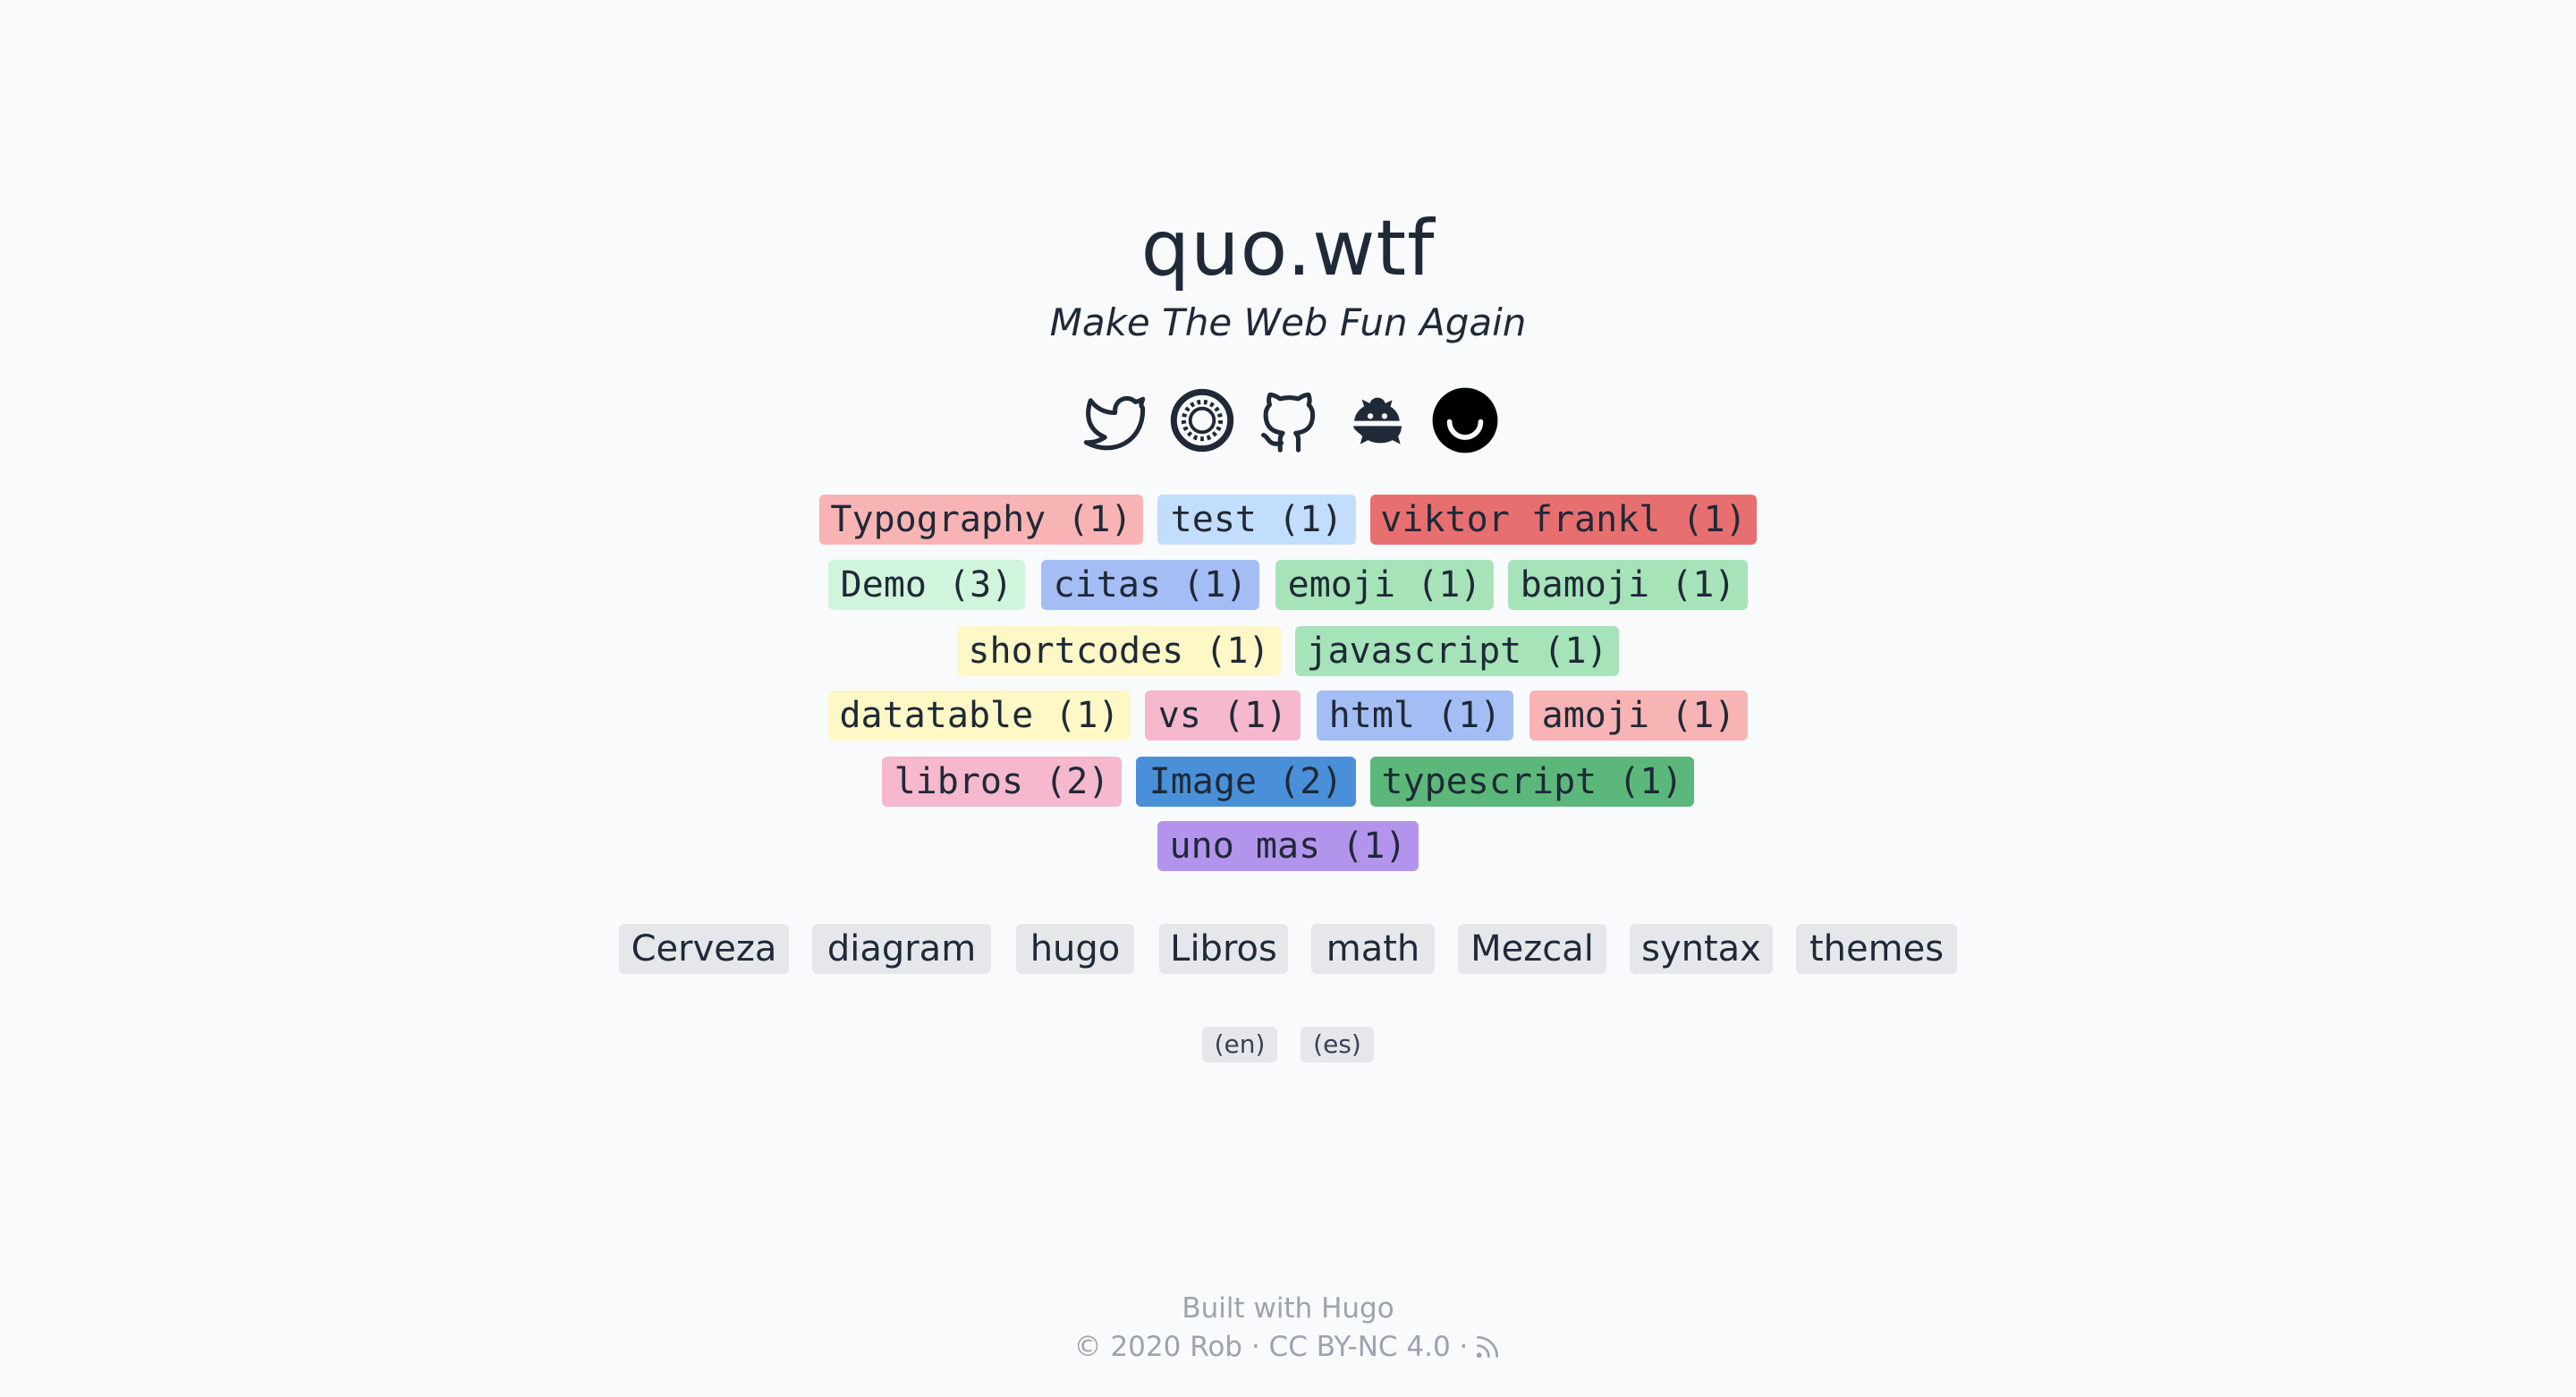  What do you see at coordinates (704, 949) in the screenshot?
I see `category-cerveza: Cerveza` at bounding box center [704, 949].